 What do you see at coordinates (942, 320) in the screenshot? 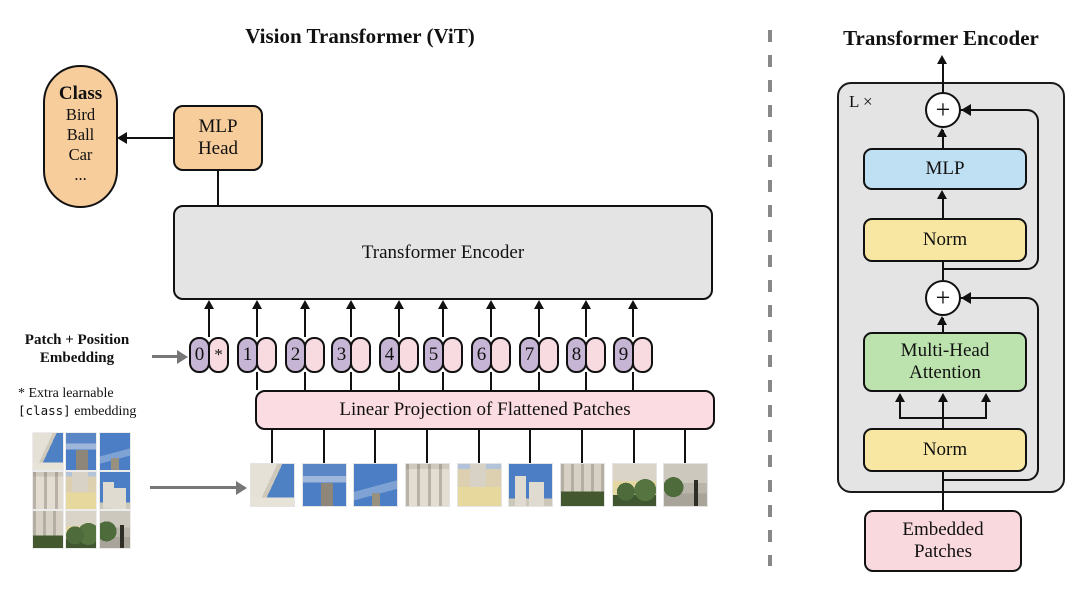
I see `mha-to-add-arrowhead-icon` at bounding box center [942, 320].